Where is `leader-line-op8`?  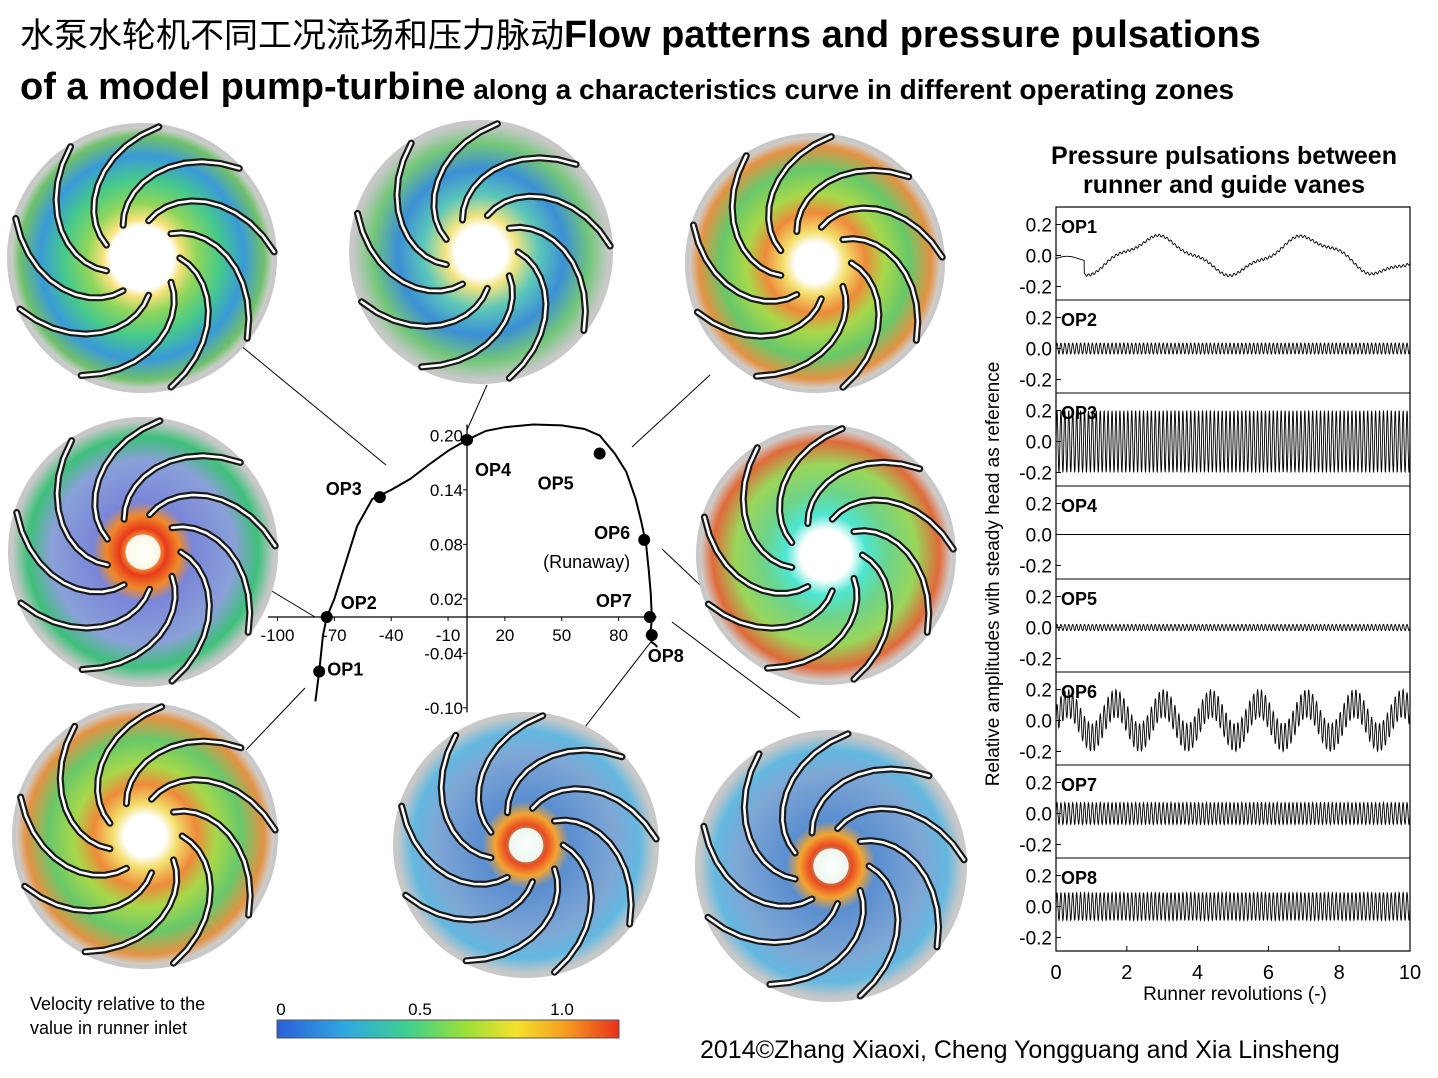
leader-line-op8 is located at coordinates (736, 670).